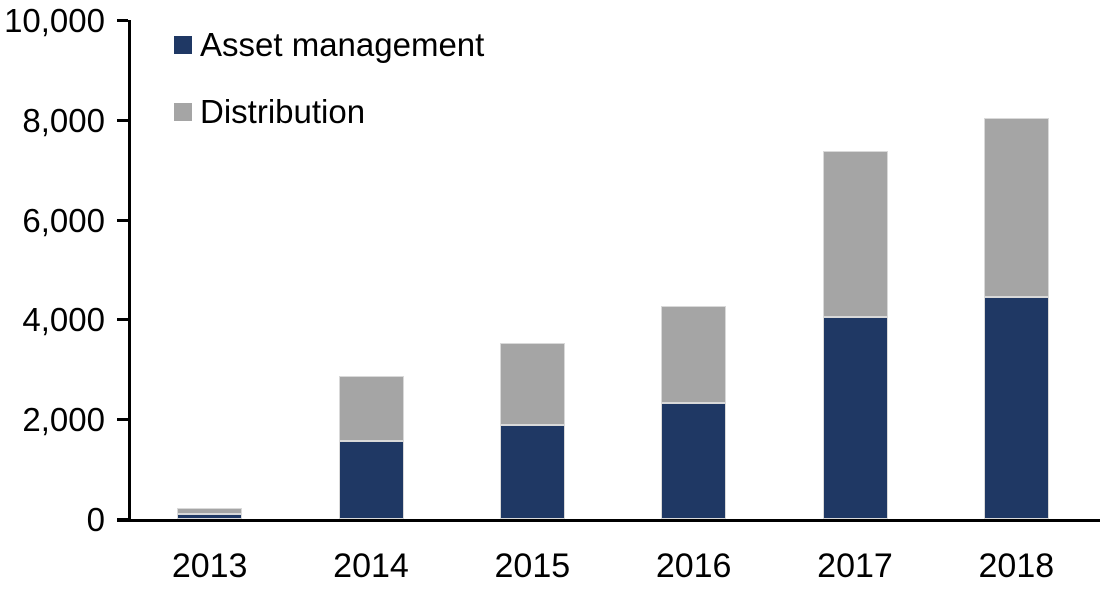  What do you see at coordinates (1016, 408) in the screenshot?
I see `bar-segment-asset-management-2018` at bounding box center [1016, 408].